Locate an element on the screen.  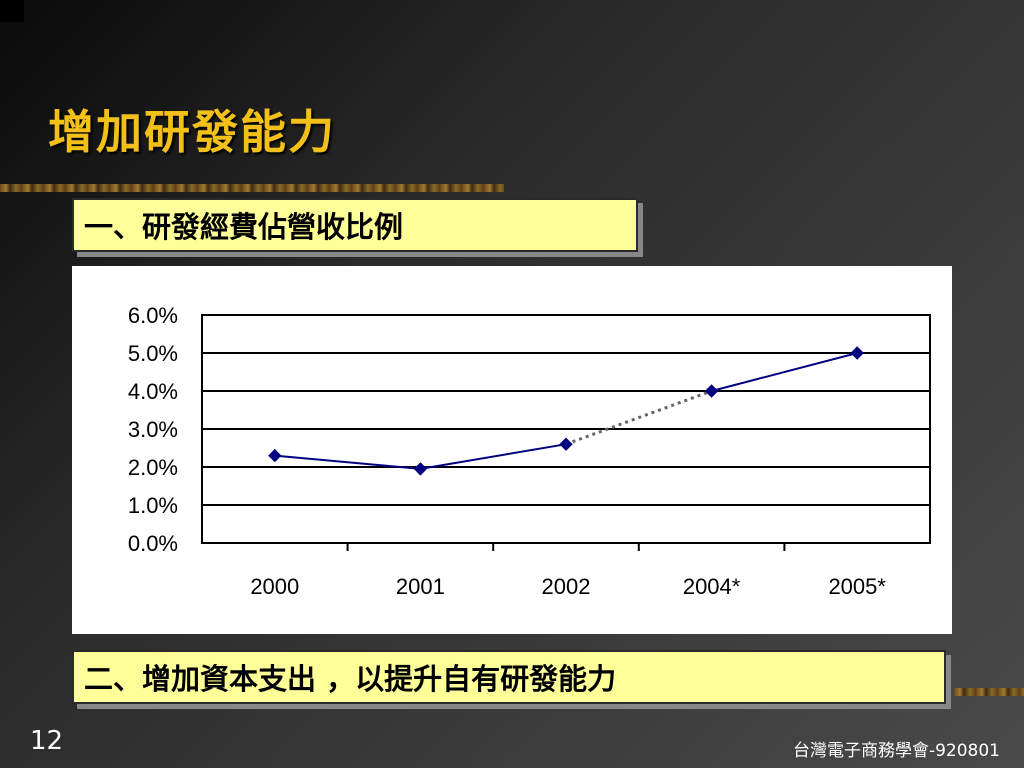
x-tick-labels: 2000 2001 2002 2004* 2005* is located at coordinates (568, 586).